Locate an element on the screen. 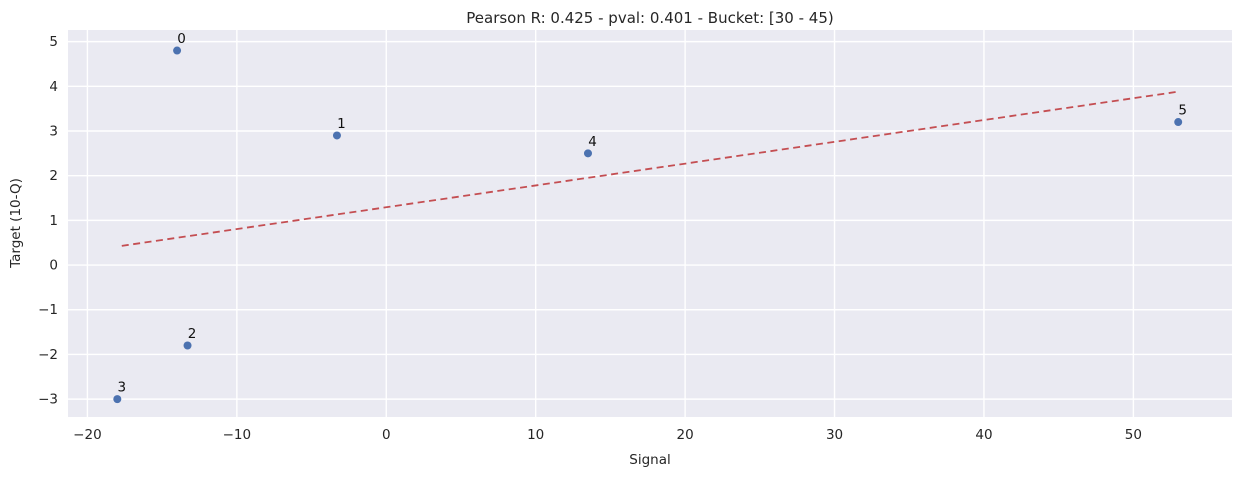 The image size is (1241, 479). y-tick-label: 0 is located at coordinates (53, 266).